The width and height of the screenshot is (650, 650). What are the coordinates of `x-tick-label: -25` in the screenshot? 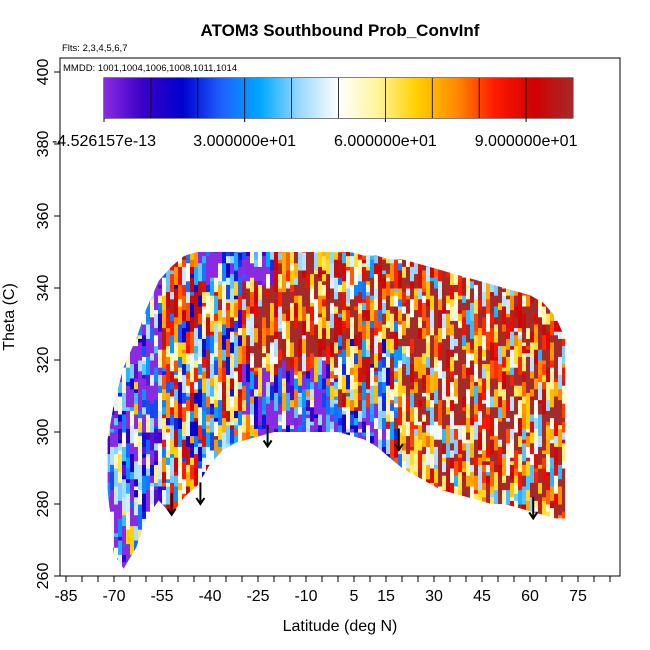 It's located at (257, 596).